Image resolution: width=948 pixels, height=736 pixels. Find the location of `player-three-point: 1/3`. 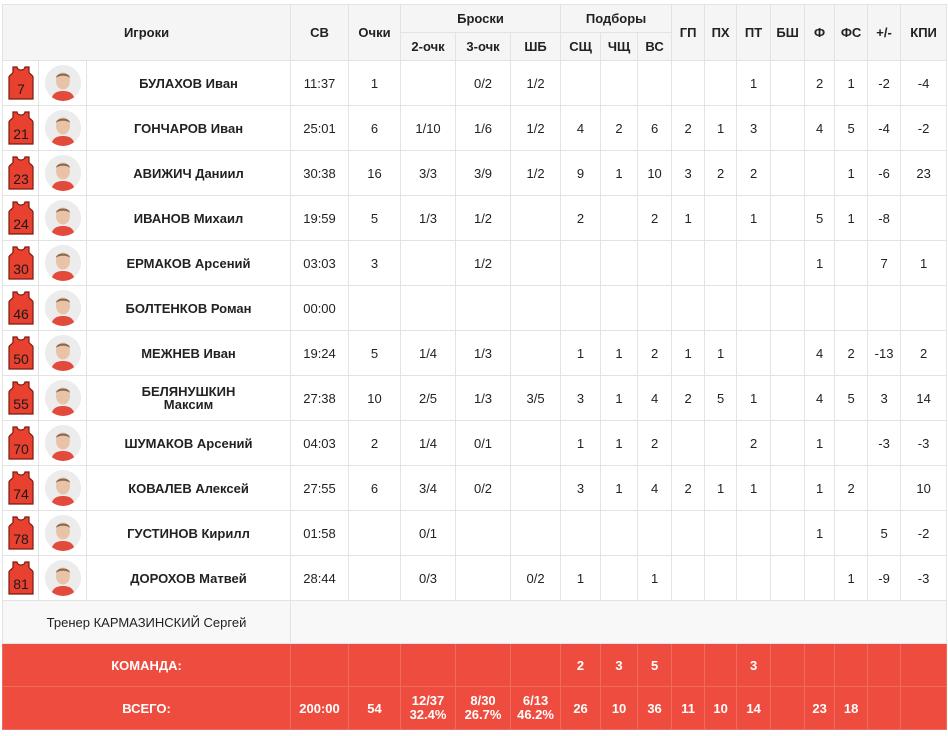

player-three-point: 1/3 is located at coordinates (483, 353).